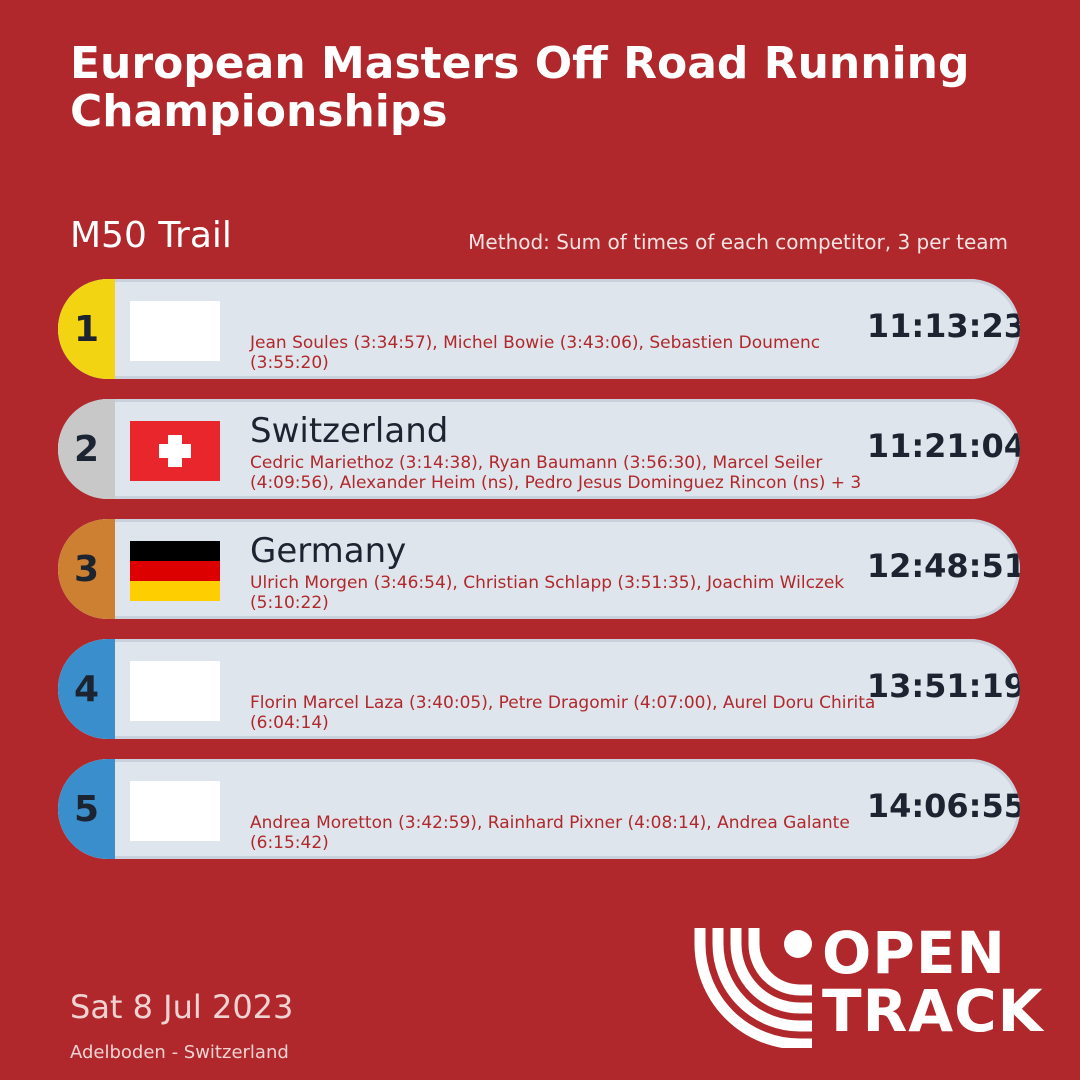 This screenshot has width=1080, height=1080. What do you see at coordinates (943, 566) in the screenshot?
I see `team-total-time: 12:48:51` at bounding box center [943, 566].